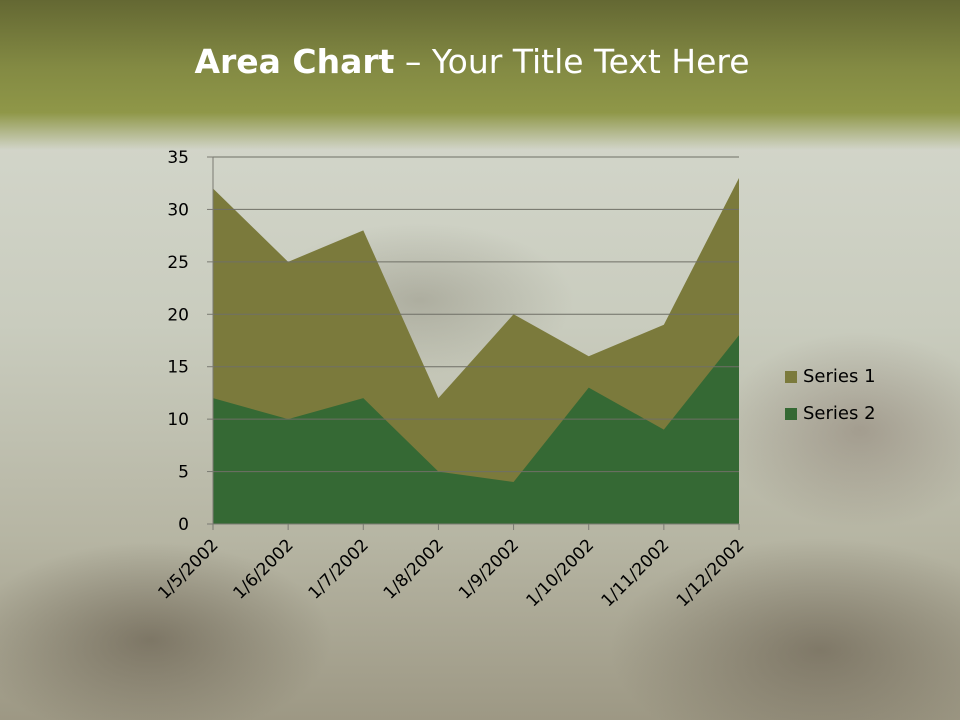 This screenshot has width=960, height=720. Describe the element at coordinates (188, 569) in the screenshot. I see `x-tick-label: 1/5/2002` at that location.